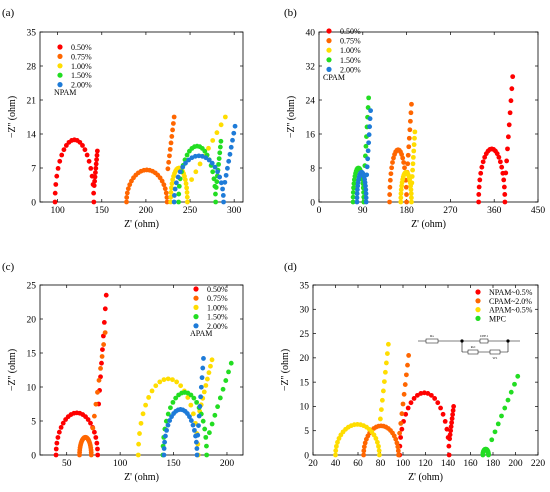 This screenshot has height=492, width=550. I want to click on x-tick-label: 180, so click(406, 211).